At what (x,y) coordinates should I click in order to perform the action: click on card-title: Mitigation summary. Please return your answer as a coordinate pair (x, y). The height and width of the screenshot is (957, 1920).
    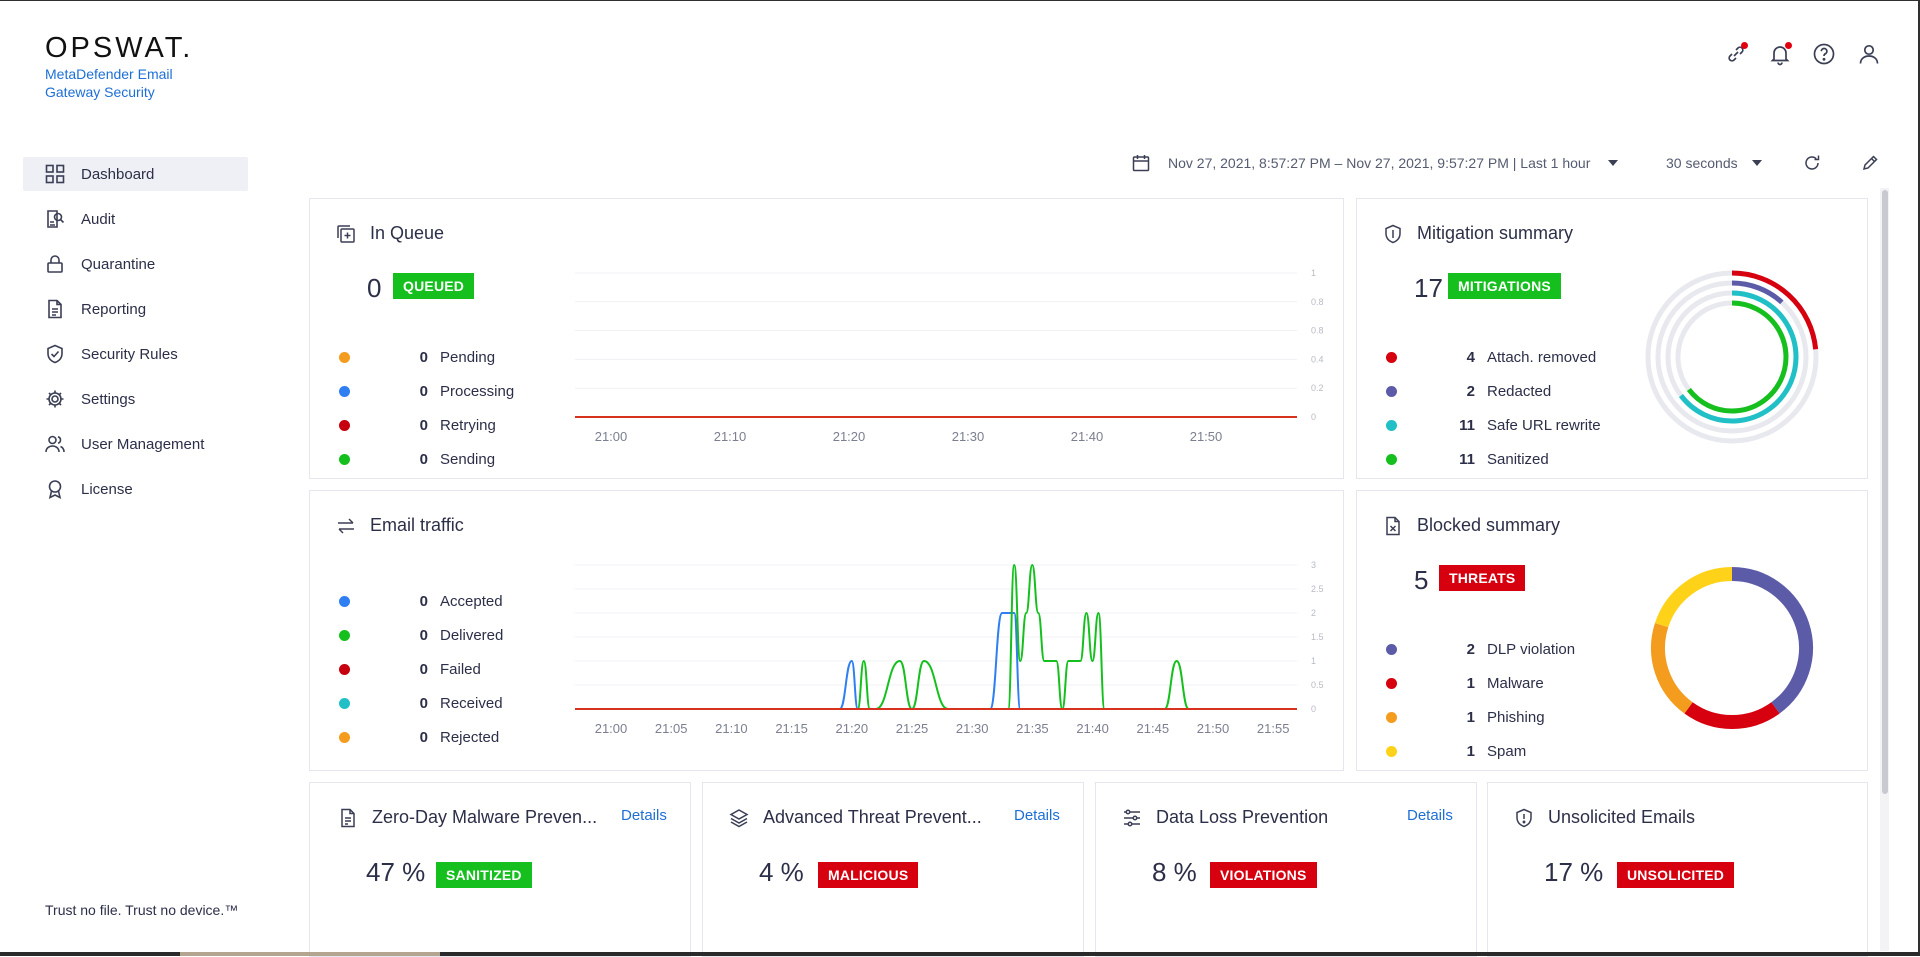
    Looking at the image, I should click on (1478, 233).